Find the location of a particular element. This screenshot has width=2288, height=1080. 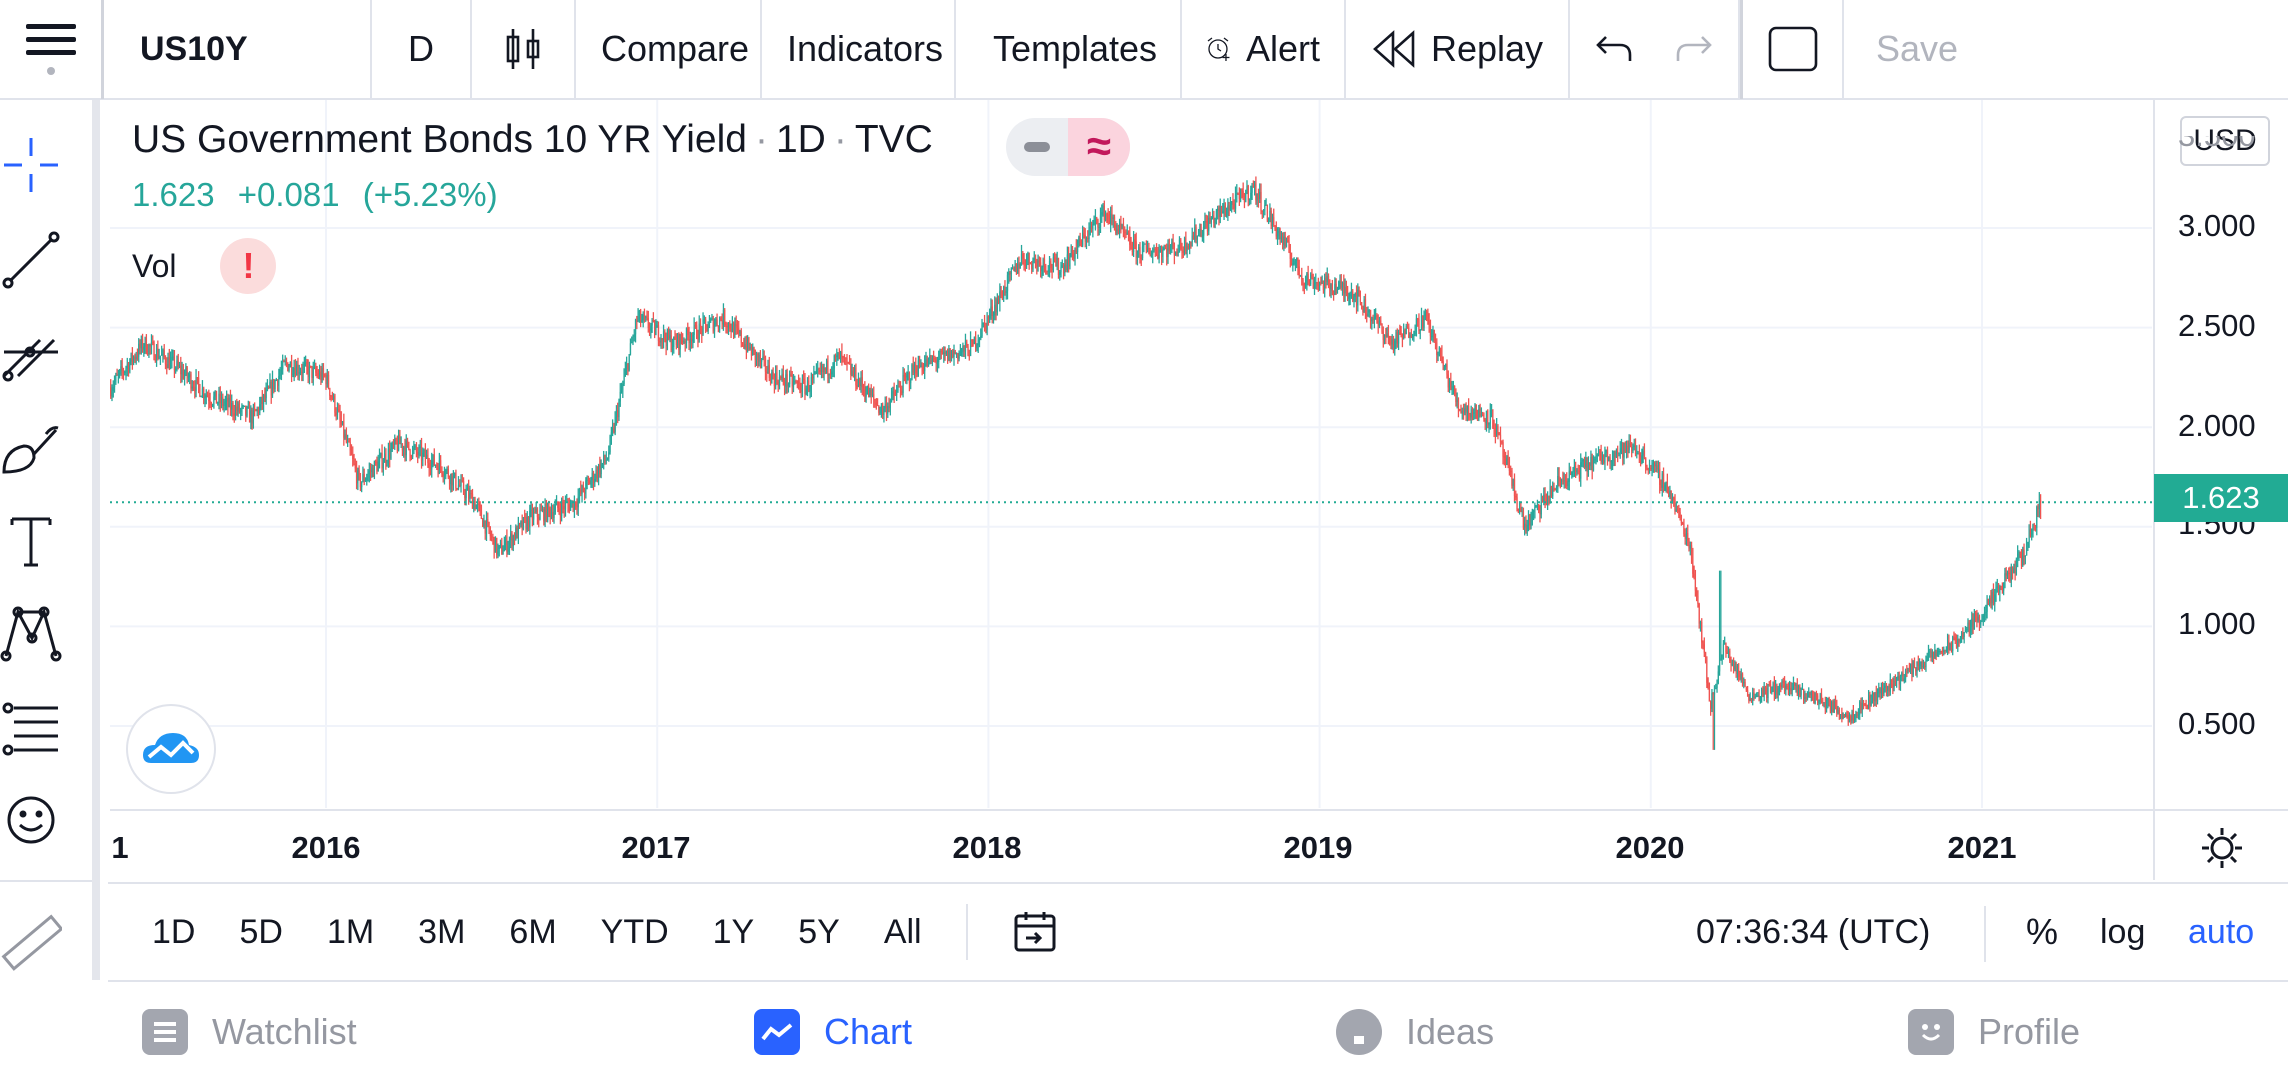

settings-gear-icon is located at coordinates (2222, 848).